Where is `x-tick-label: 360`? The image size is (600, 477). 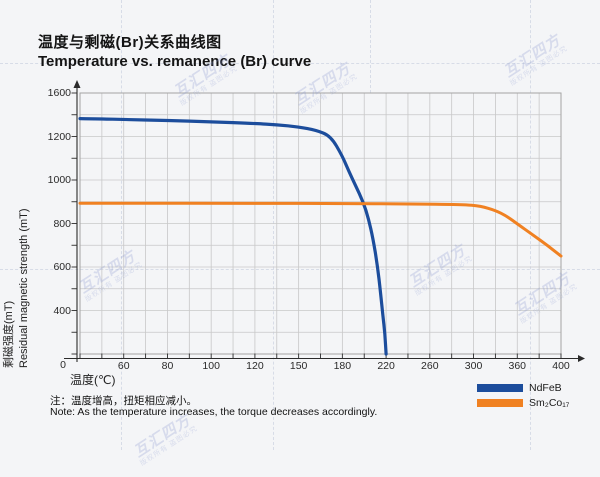 x-tick-label: 360 is located at coordinates (517, 366).